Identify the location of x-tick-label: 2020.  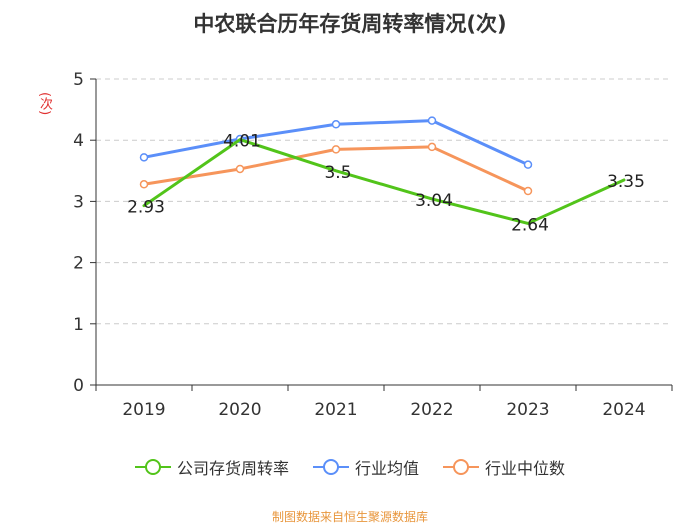
(239, 410).